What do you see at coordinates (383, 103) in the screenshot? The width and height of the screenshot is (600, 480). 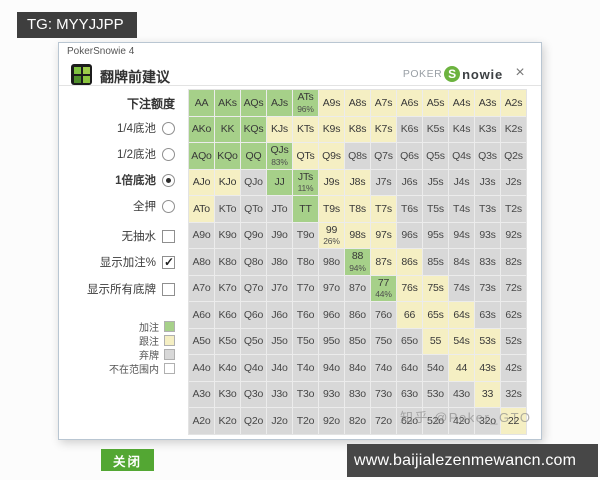 I see `hand-cell-A7s: A7s` at bounding box center [383, 103].